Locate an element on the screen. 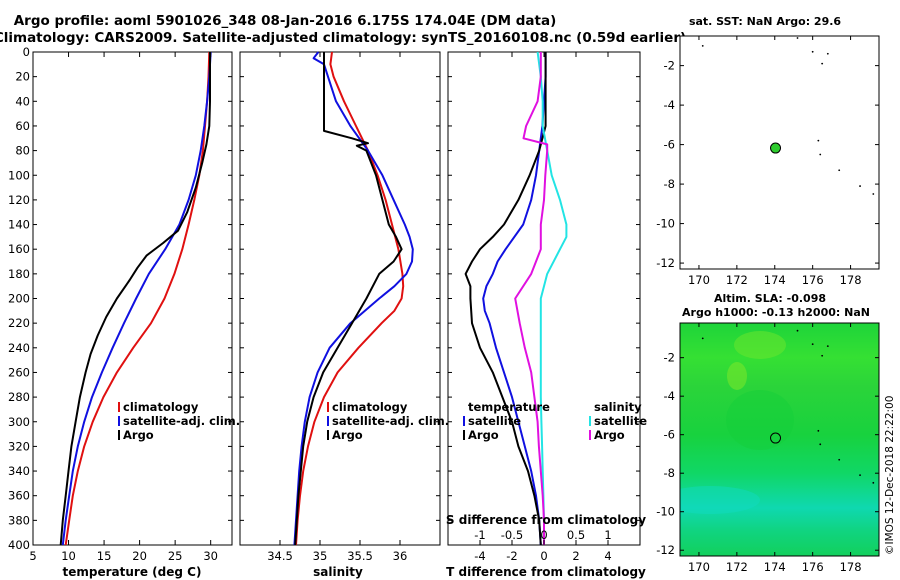  y-tick-label: 320 is located at coordinates (19, 446).